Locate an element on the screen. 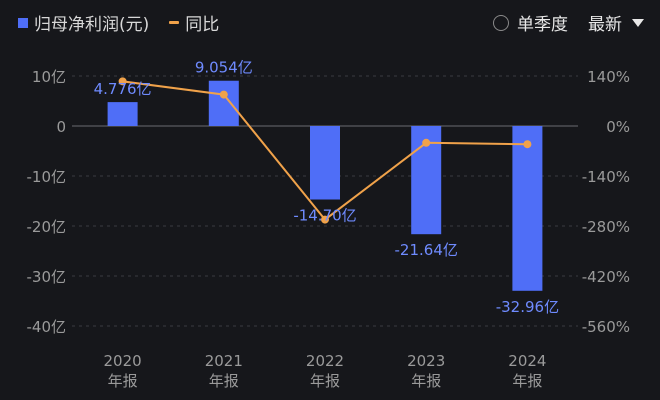 The image size is (660, 400). left-tick-label: 10亿 is located at coordinates (49, 77).